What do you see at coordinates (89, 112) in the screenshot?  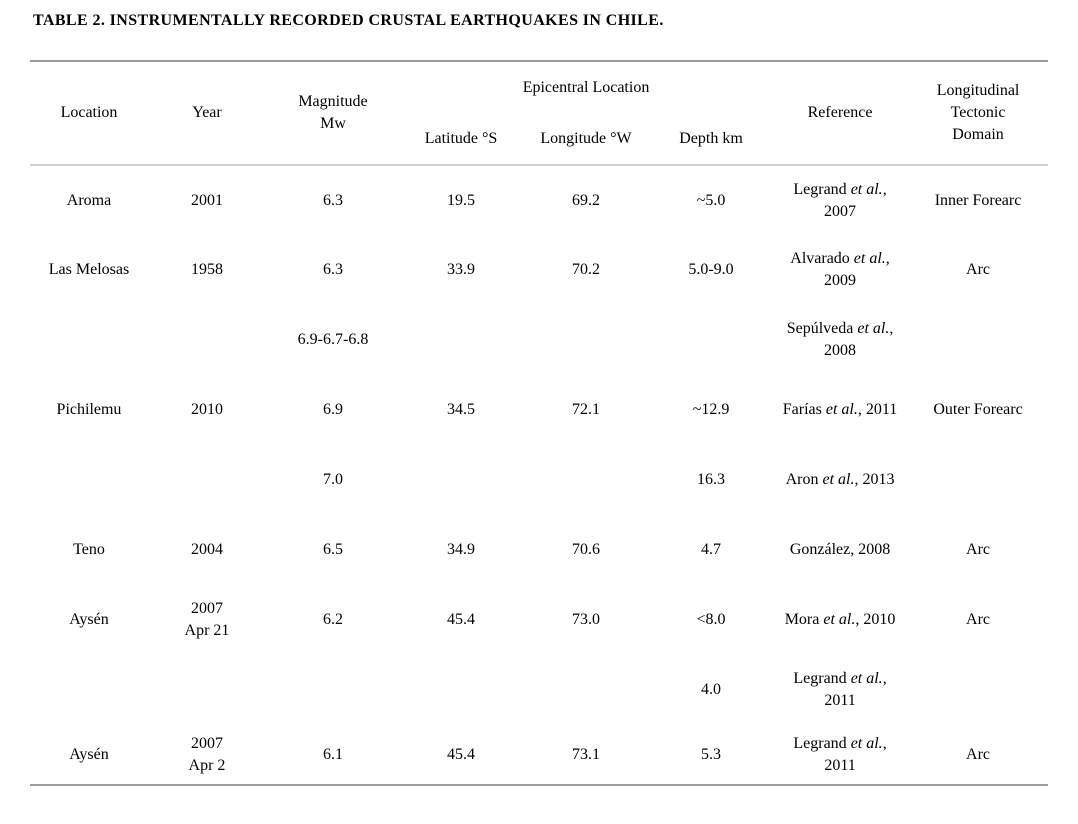 I see `column-header-location: Location` at bounding box center [89, 112].